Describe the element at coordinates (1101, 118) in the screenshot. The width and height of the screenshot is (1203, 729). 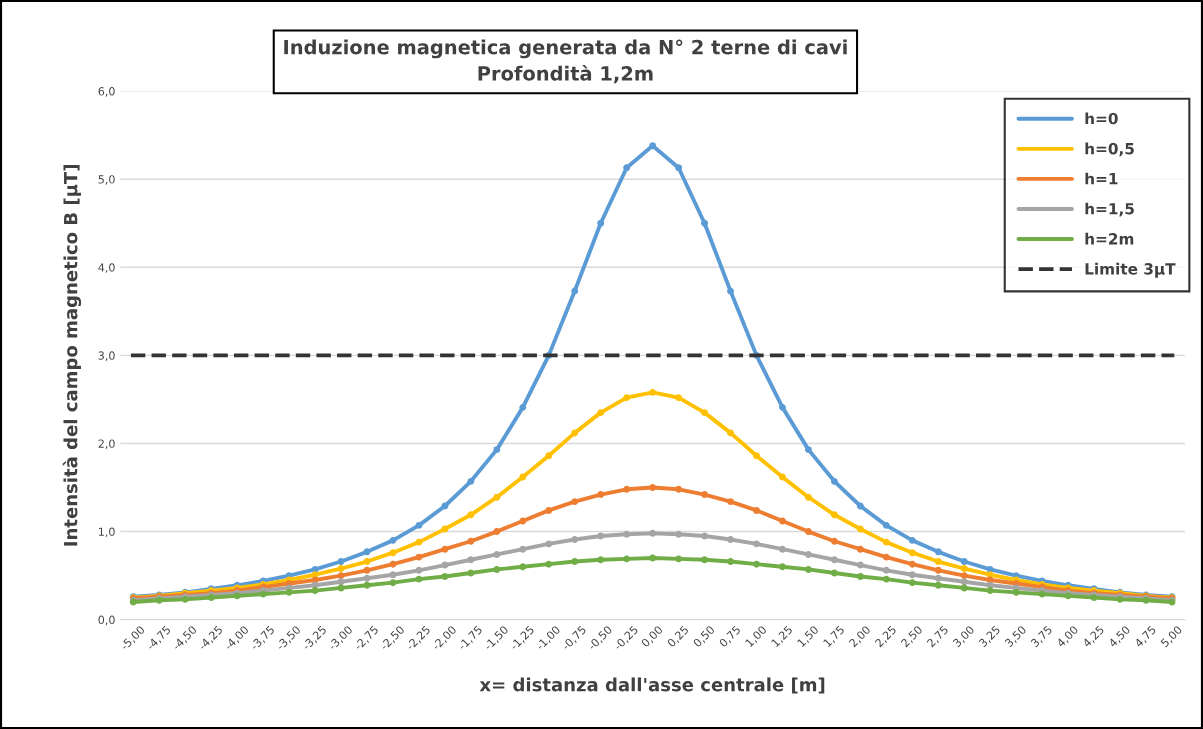
I see `legend-label: h=0` at that location.